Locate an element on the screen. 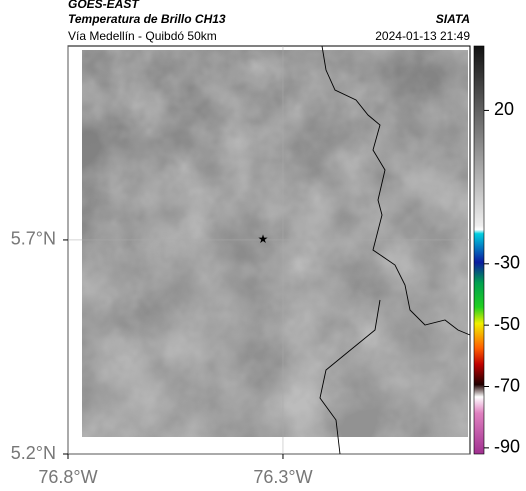  boundary-line is located at coordinates (350, 377).